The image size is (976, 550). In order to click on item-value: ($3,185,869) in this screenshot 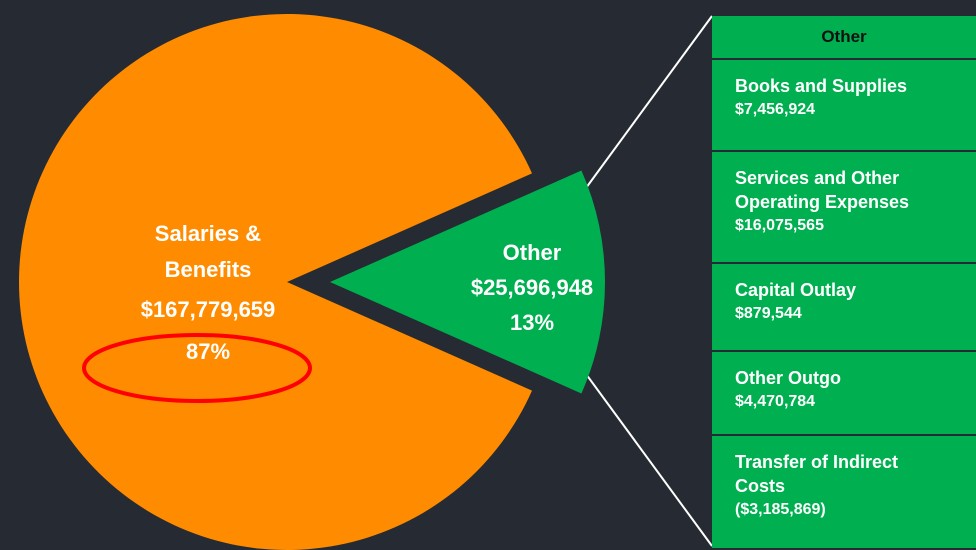, I will do `click(780, 509)`.